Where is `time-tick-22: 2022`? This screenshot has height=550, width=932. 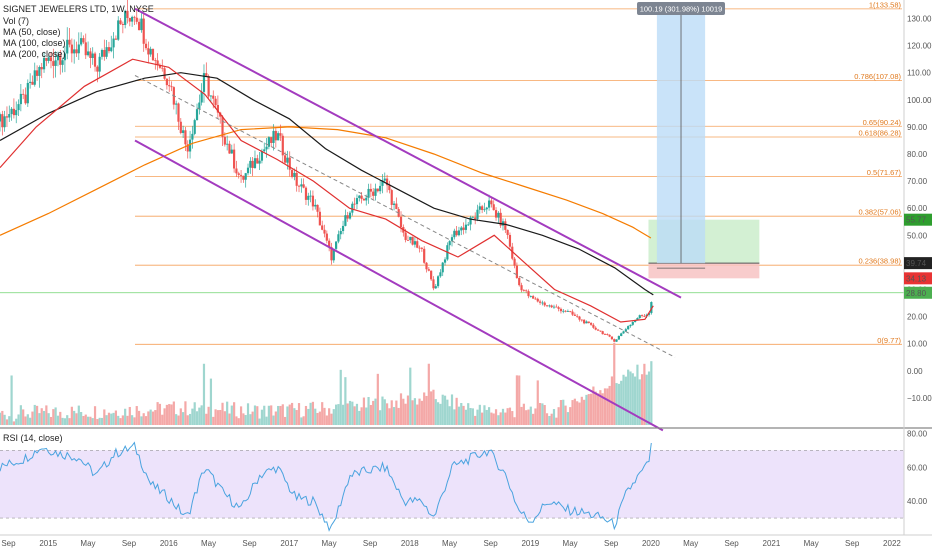
time-tick-22: 2022 is located at coordinates (892, 543).